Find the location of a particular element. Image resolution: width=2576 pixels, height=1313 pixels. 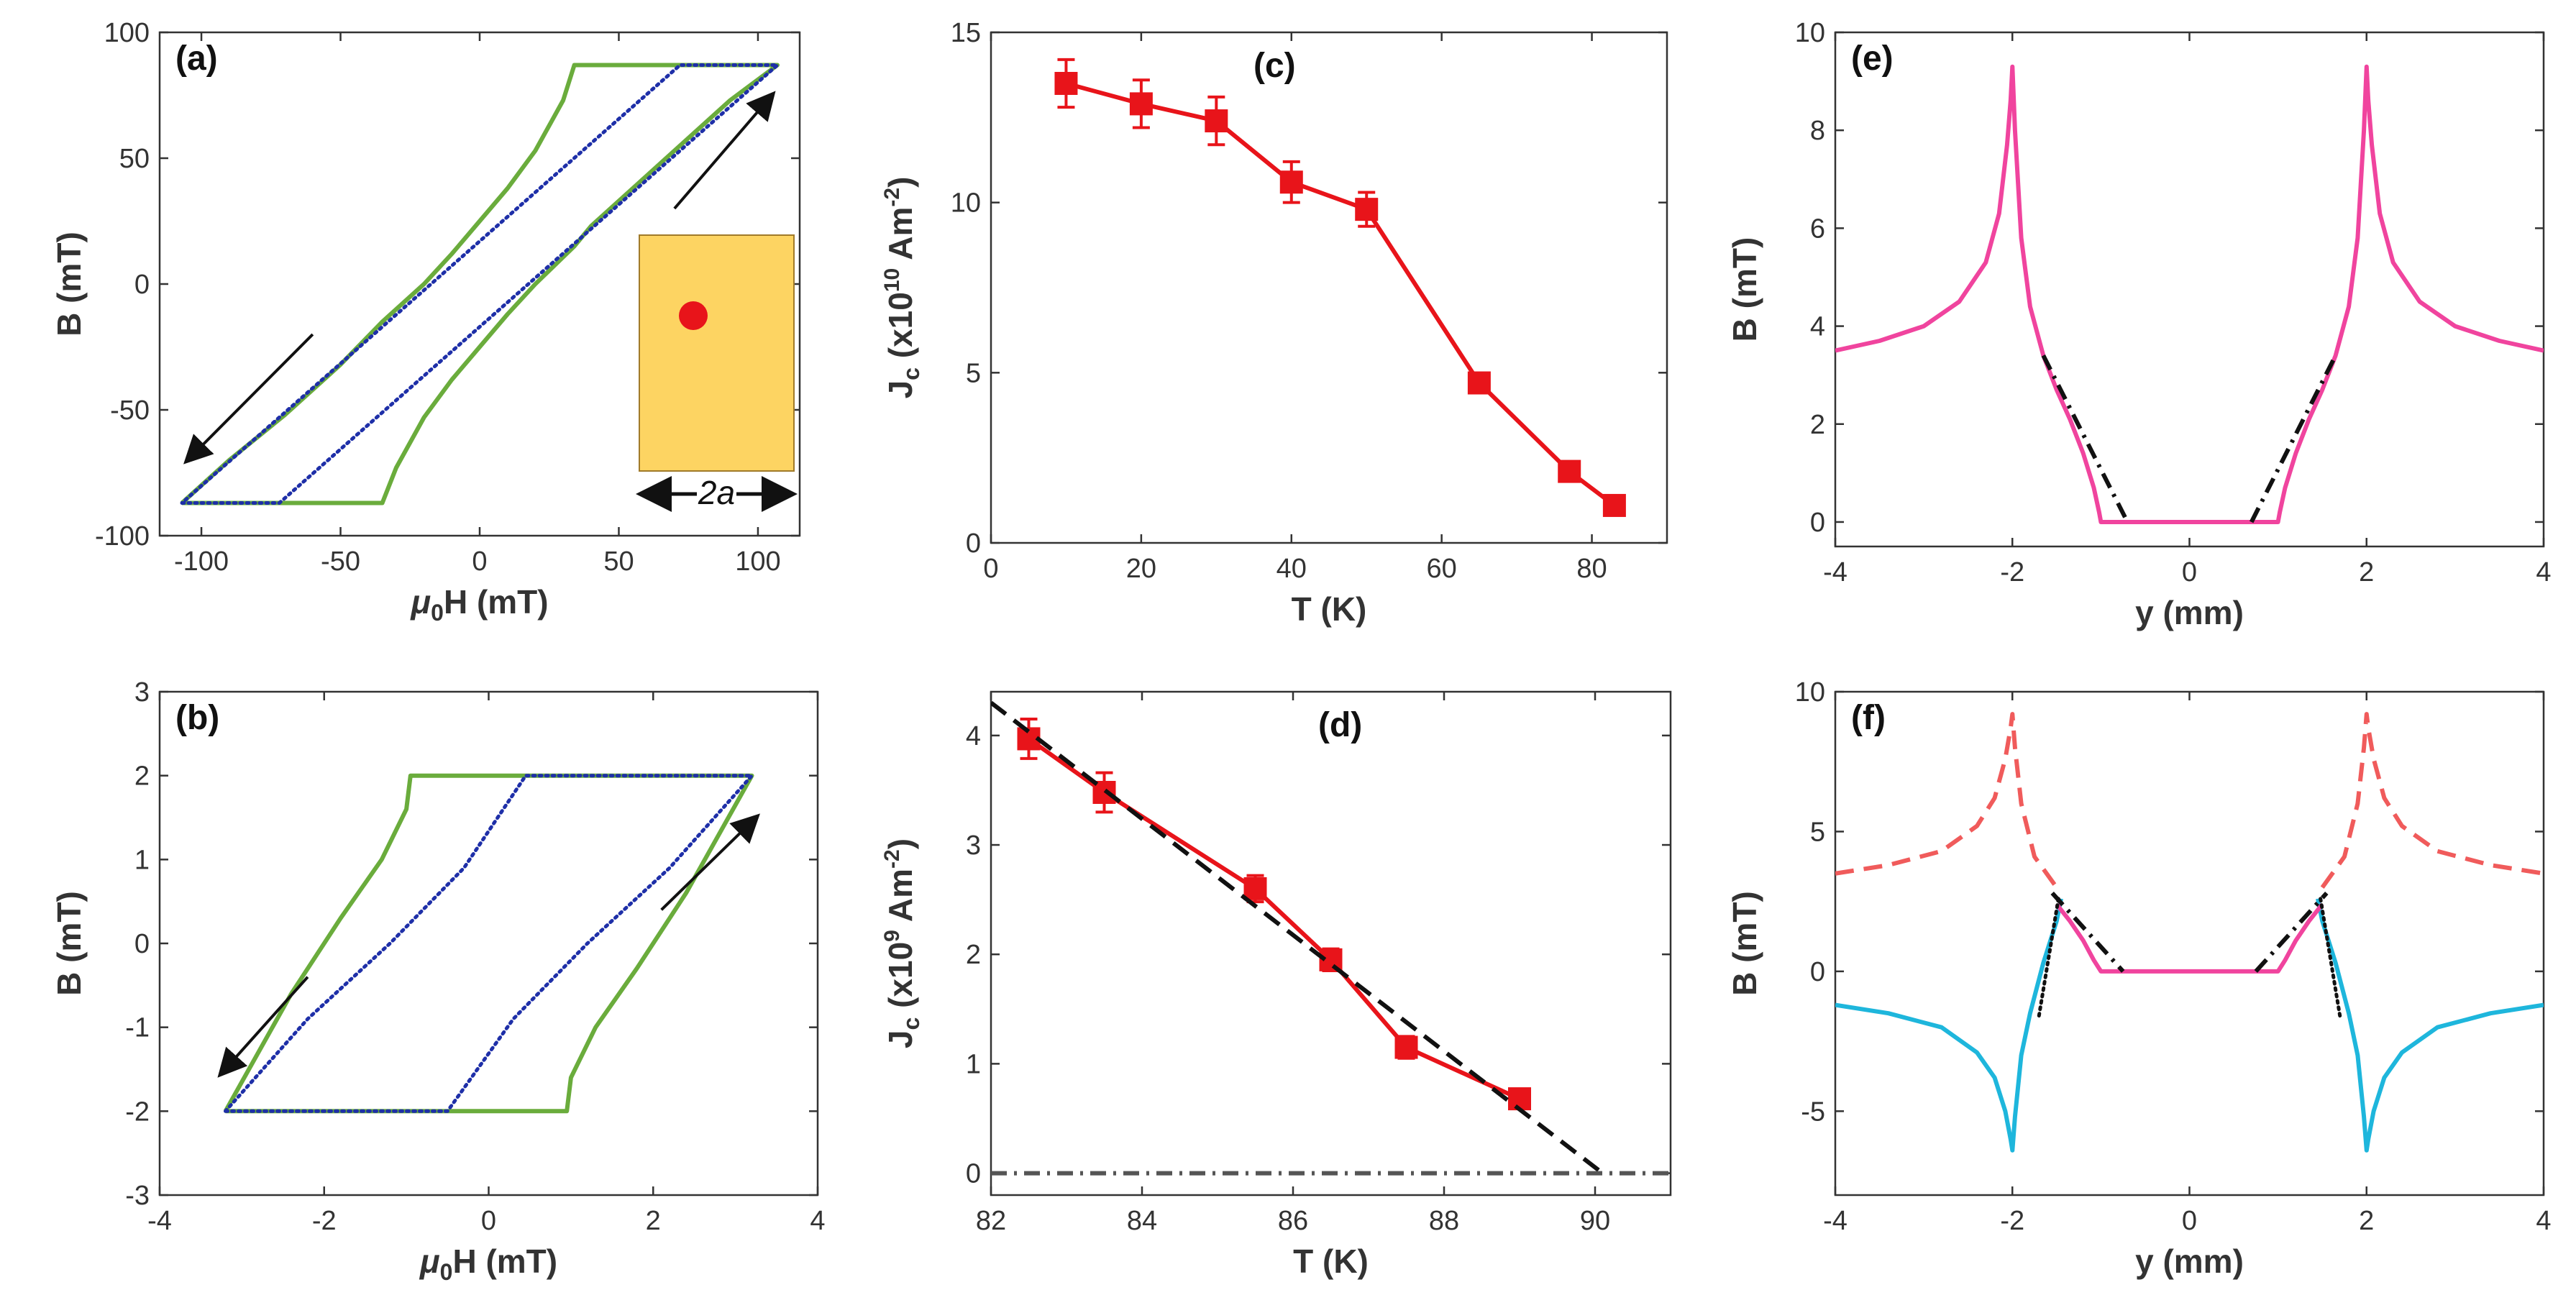

y-axis-label: Jc (x1010 Am-2) is located at coordinates (902, 288).